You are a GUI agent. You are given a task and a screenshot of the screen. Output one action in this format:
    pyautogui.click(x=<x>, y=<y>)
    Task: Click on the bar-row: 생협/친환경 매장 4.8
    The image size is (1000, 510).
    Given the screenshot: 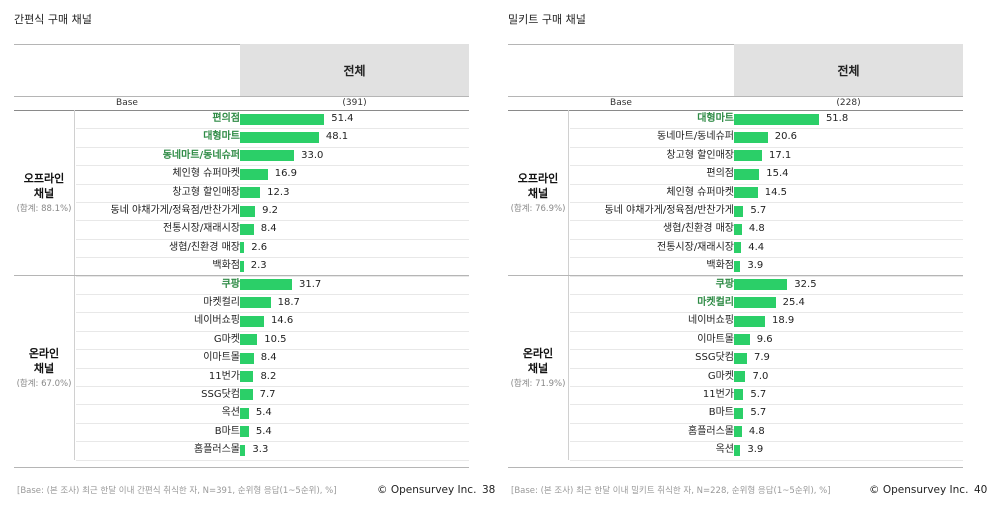 What is the action you would take?
    pyautogui.click(x=766, y=230)
    